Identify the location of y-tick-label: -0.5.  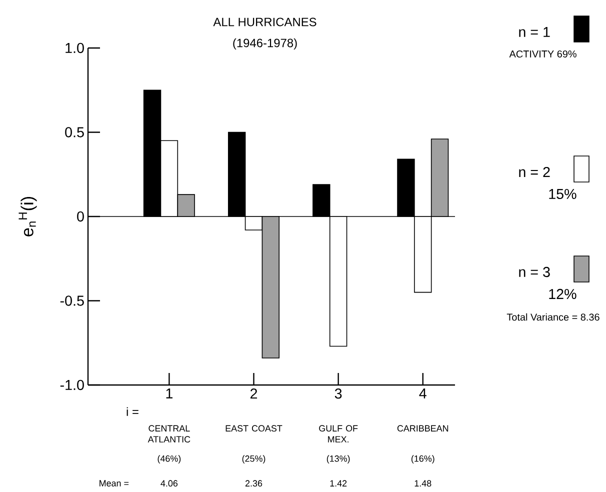
(72, 301).